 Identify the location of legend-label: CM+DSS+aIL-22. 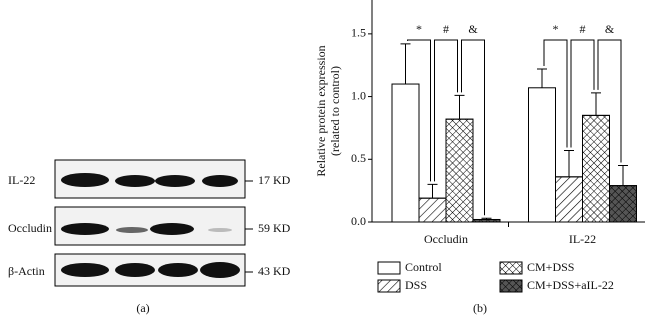
(570, 285).